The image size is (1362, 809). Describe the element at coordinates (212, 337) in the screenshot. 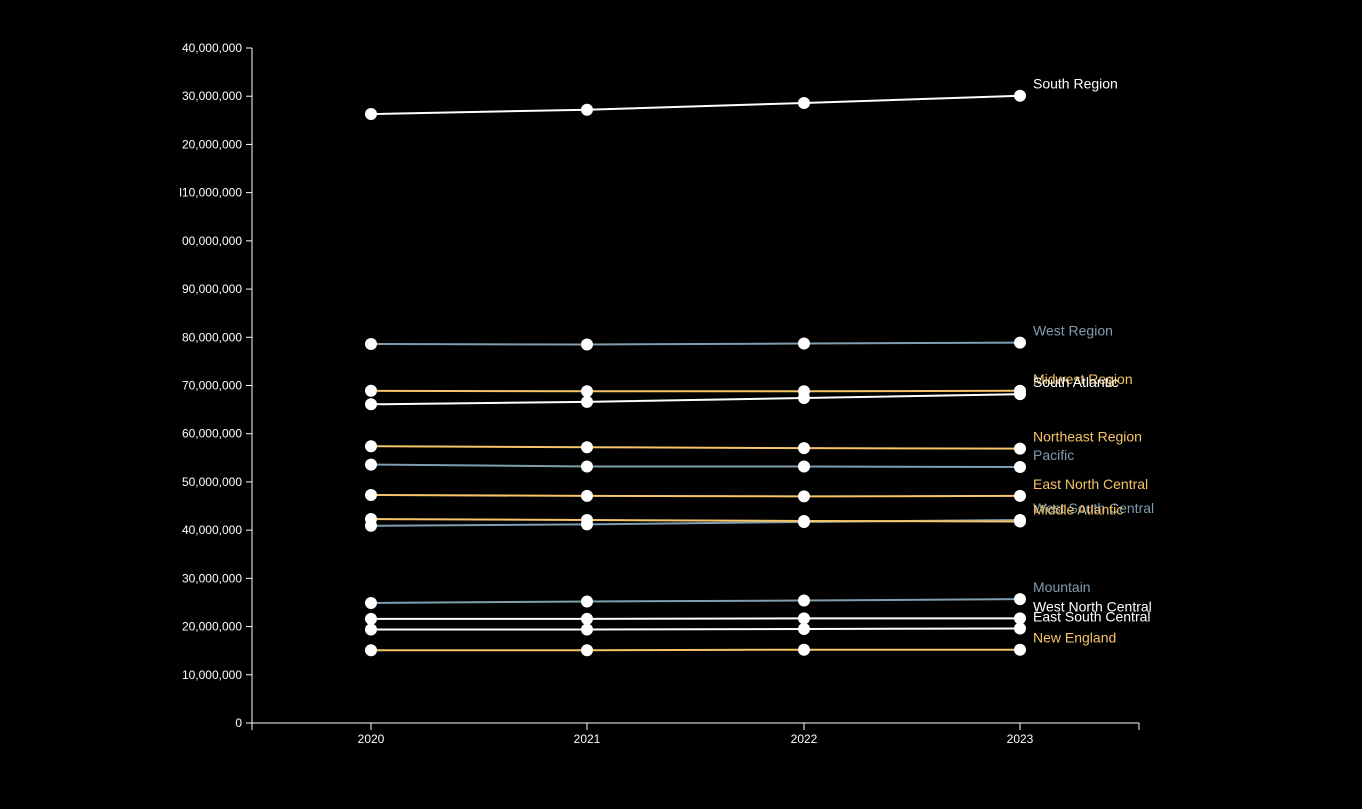

I see `y-tick-label: 80,000,000` at that location.